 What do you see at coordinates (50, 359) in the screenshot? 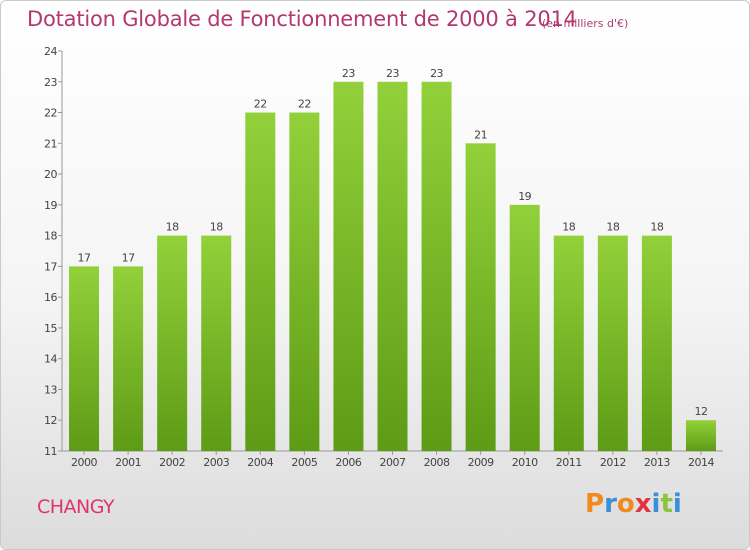
I see `y-tick-label: 14` at bounding box center [50, 359].